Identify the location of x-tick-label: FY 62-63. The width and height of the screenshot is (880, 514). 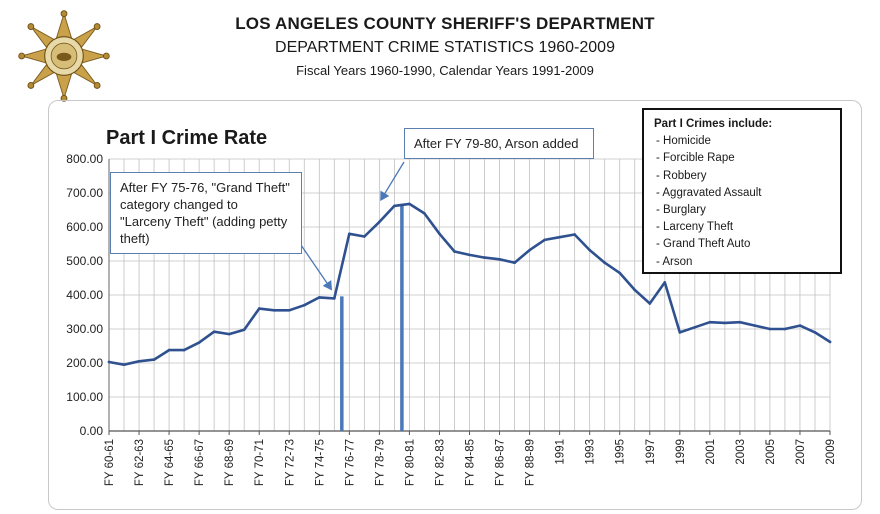
(140, 462).